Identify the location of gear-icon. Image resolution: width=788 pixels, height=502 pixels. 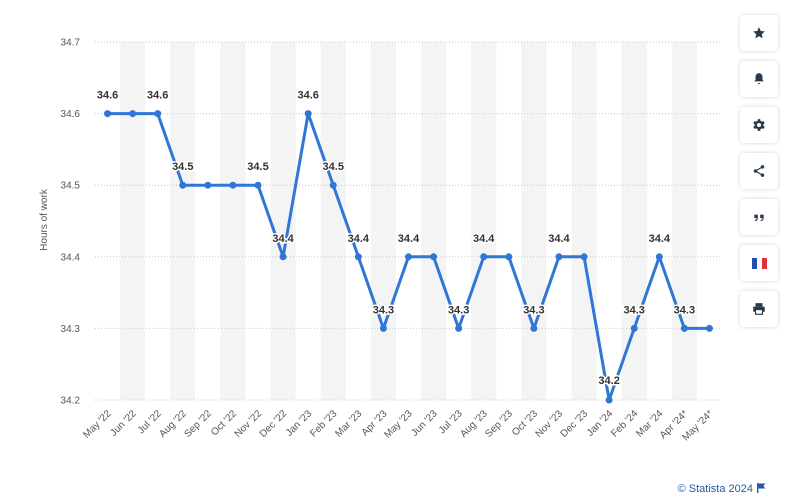
(759, 125).